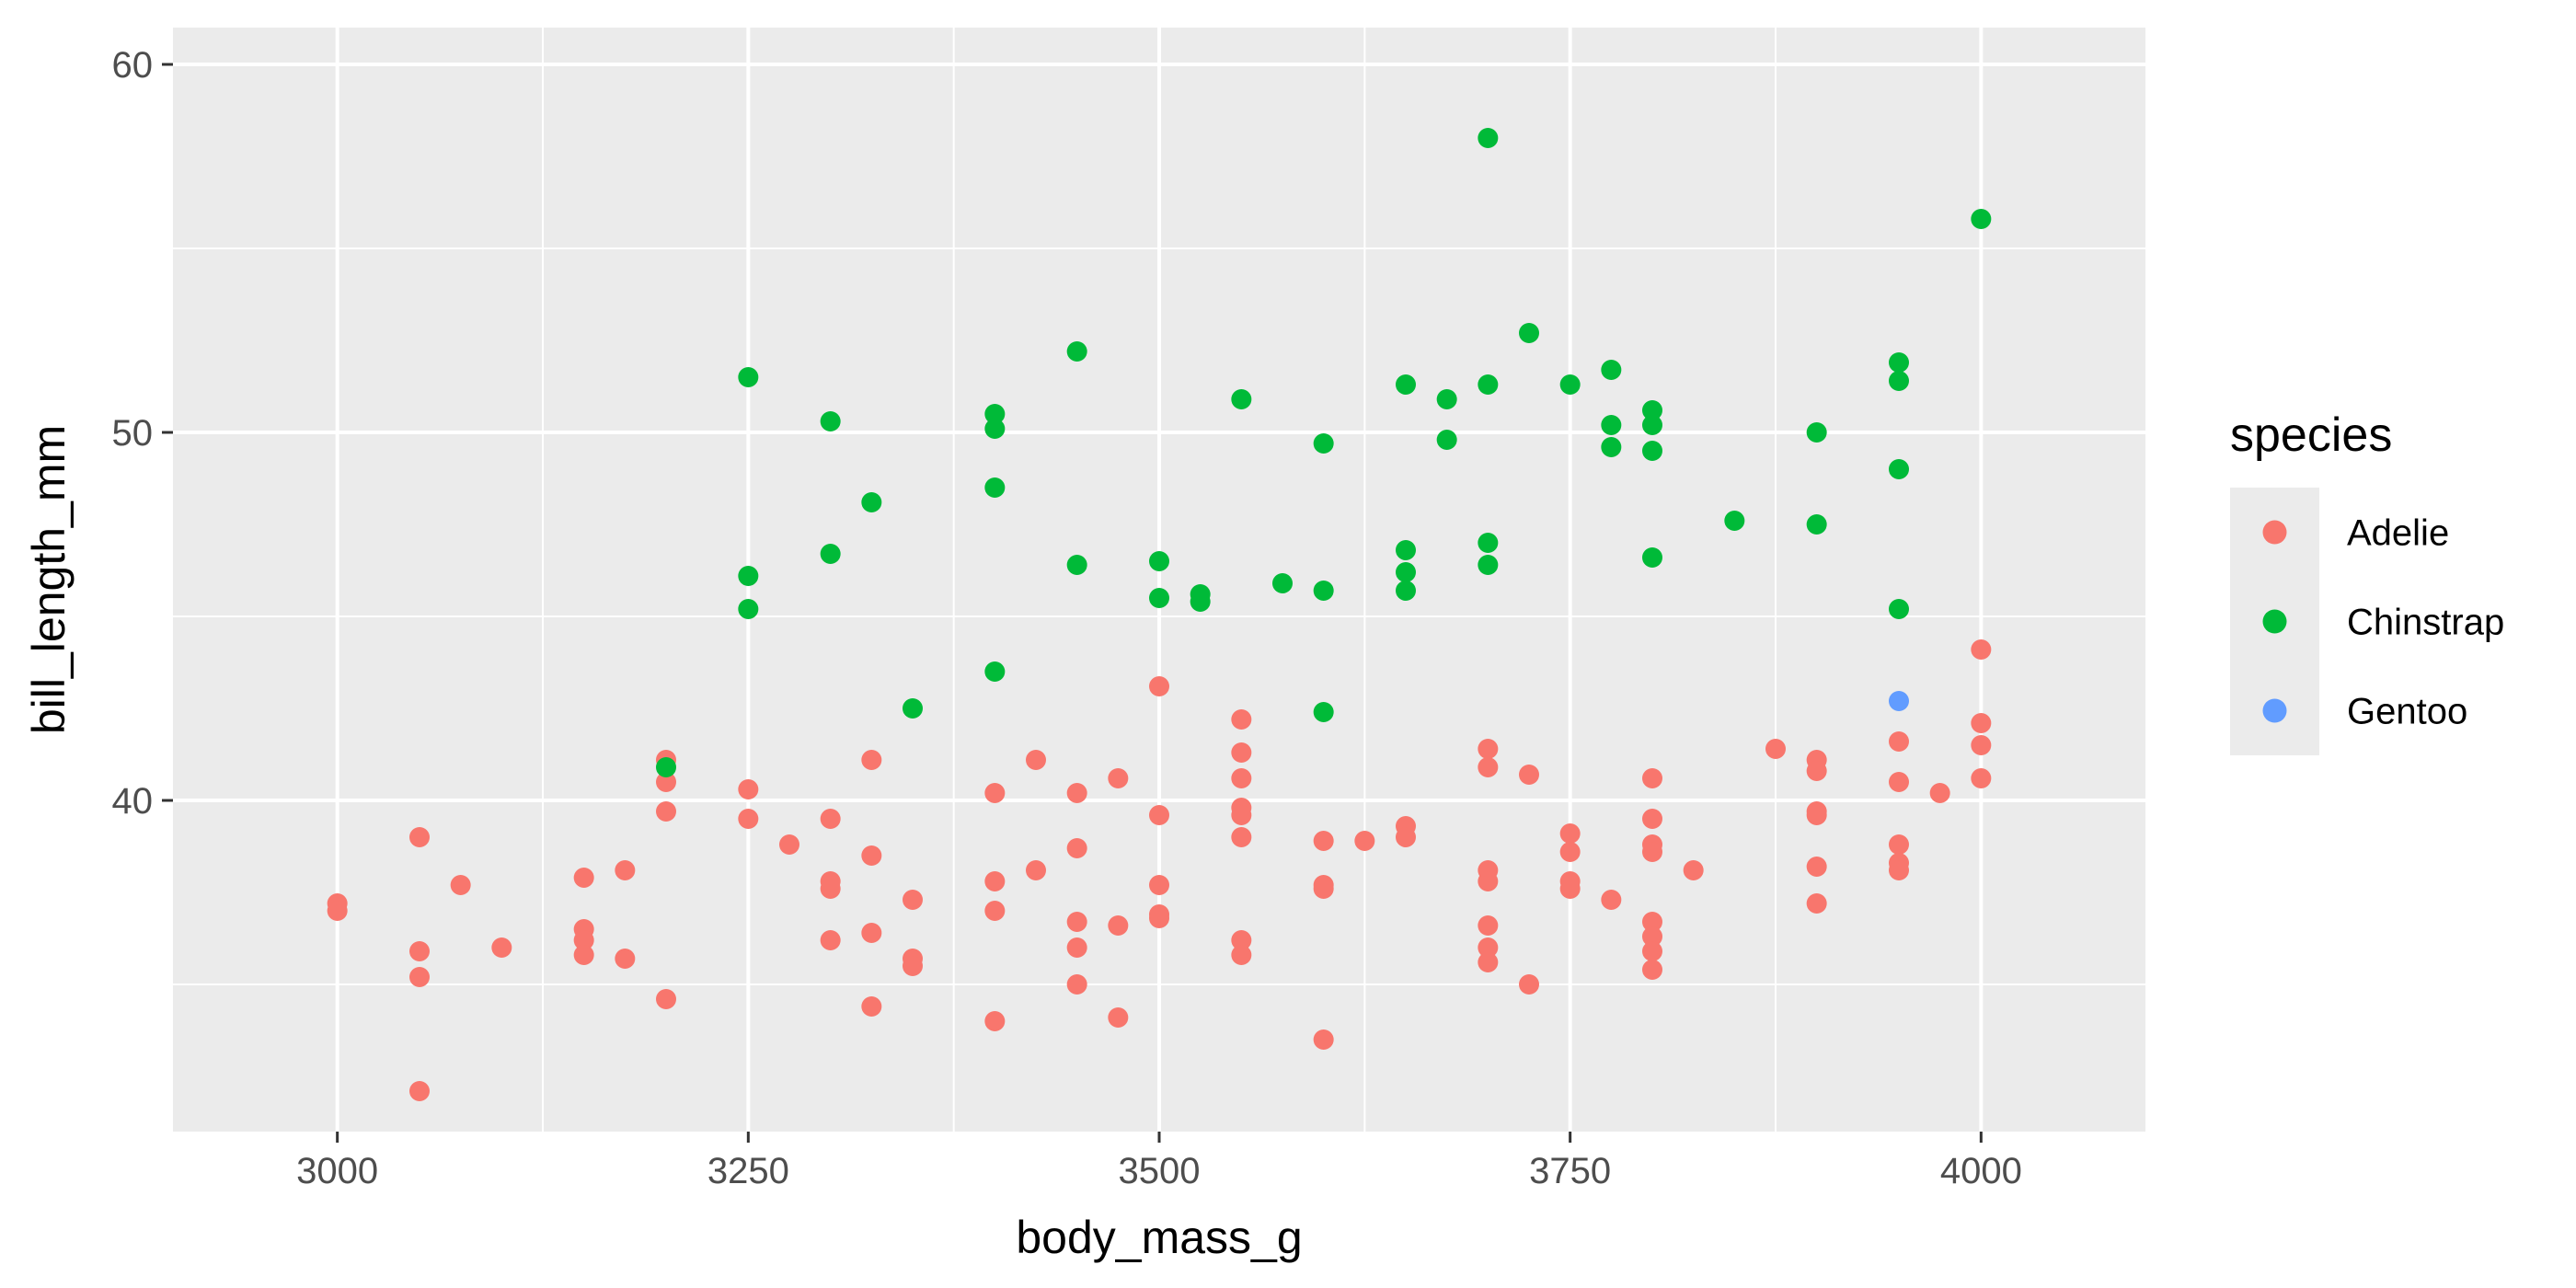 The width and height of the screenshot is (2576, 1288). I want to click on x-tick-label: 4000, so click(1981, 1171).